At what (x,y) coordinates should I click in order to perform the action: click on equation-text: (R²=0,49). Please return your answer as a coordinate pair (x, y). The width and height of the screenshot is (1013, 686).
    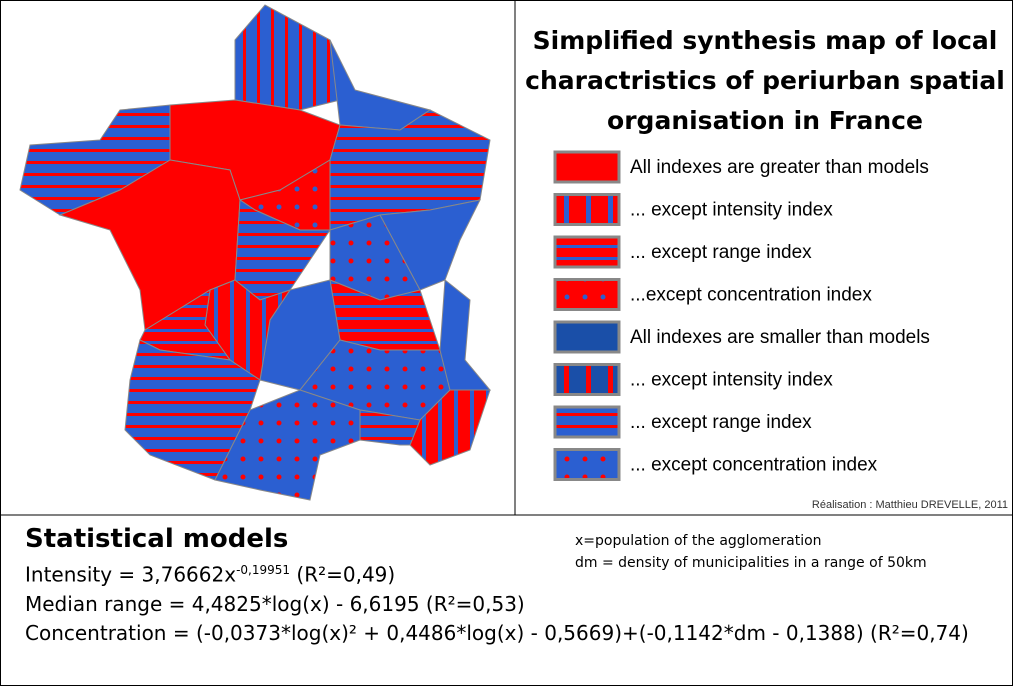
    Looking at the image, I should click on (343, 574).